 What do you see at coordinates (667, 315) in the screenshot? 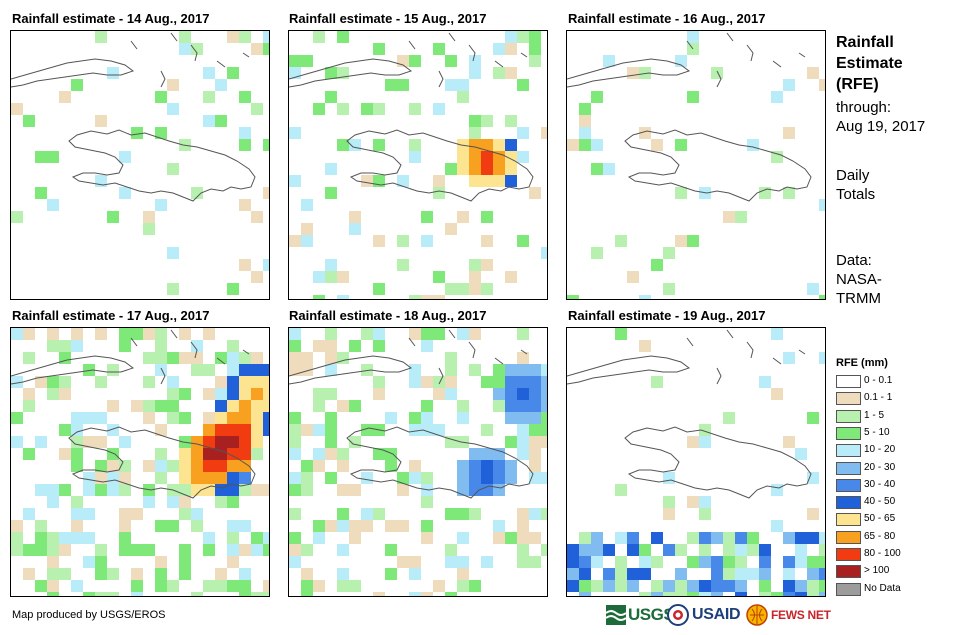
I see `panel-title-6: Rainfall estimate - 19 Aug., 2017` at bounding box center [667, 315].